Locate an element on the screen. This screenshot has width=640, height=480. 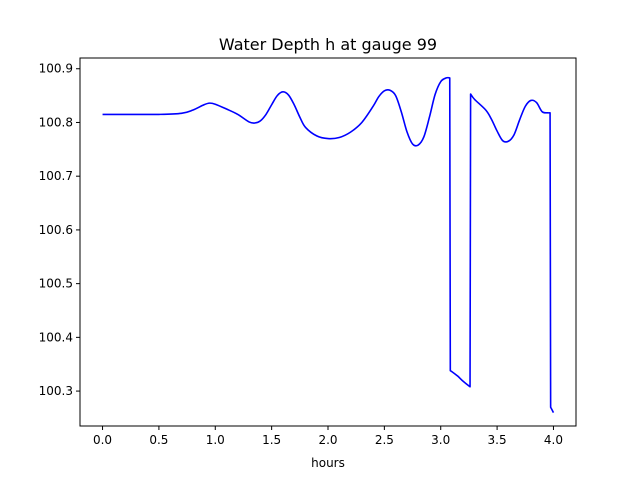
x-tick-label: 0.5 is located at coordinates (158, 440).